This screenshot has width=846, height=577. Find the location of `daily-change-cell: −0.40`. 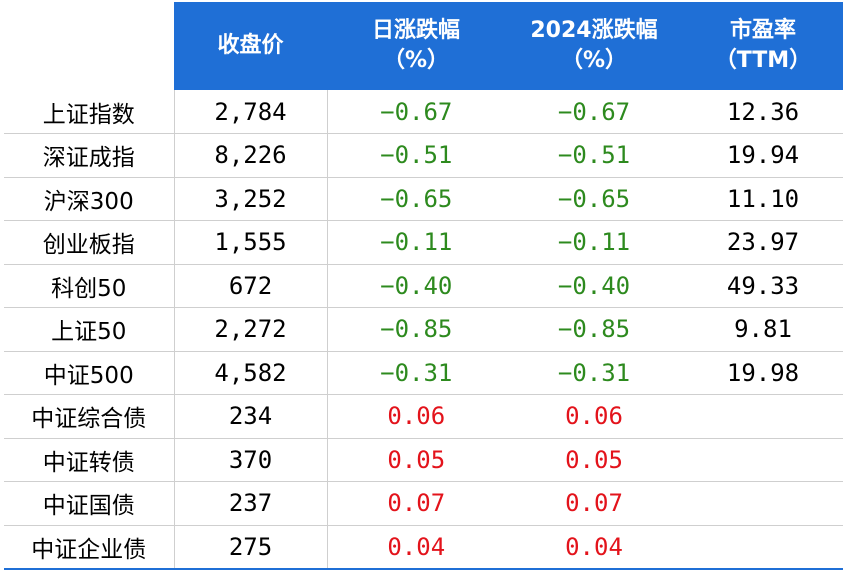

daily-change-cell: −0.40 is located at coordinates (416, 286).